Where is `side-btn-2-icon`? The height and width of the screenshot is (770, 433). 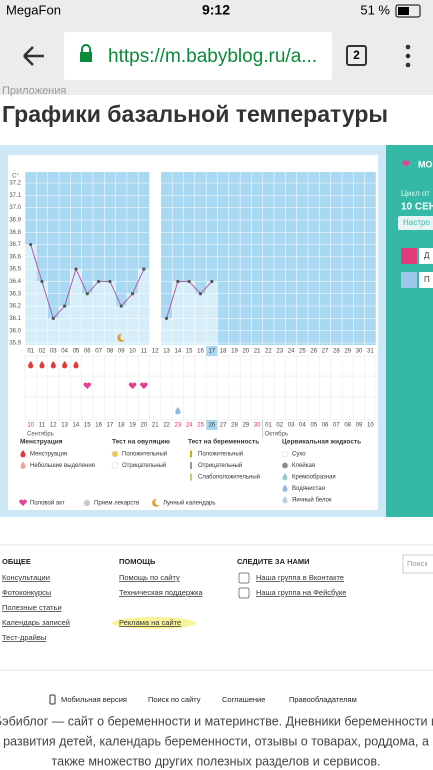
side-btn-2-icon is located at coordinates (409, 280).